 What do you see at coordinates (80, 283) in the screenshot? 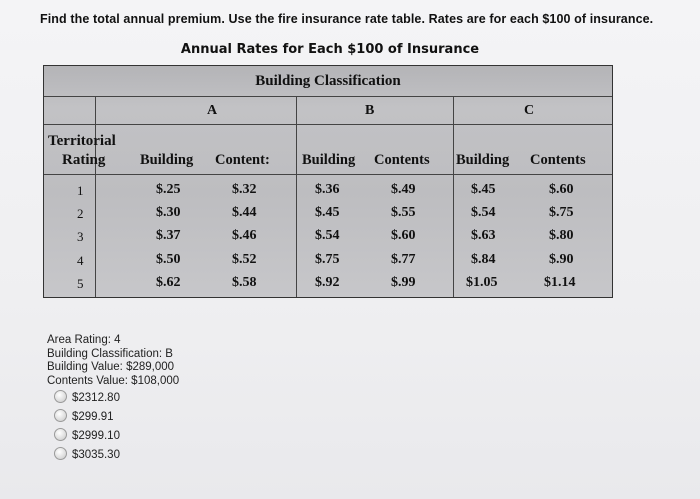
I see `rating-cell: 5` at bounding box center [80, 283].